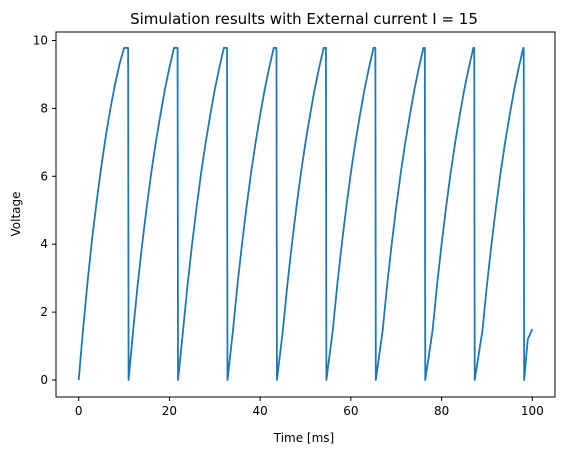 The height and width of the screenshot is (455, 562). What do you see at coordinates (44, 312) in the screenshot?
I see `y-tick-label: 2` at bounding box center [44, 312].